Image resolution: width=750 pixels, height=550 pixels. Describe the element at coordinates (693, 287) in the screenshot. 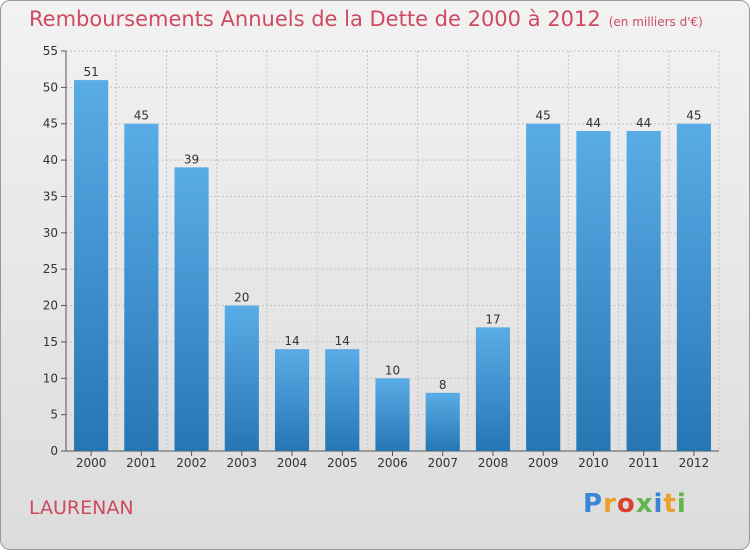

I see `bar-2012` at that location.